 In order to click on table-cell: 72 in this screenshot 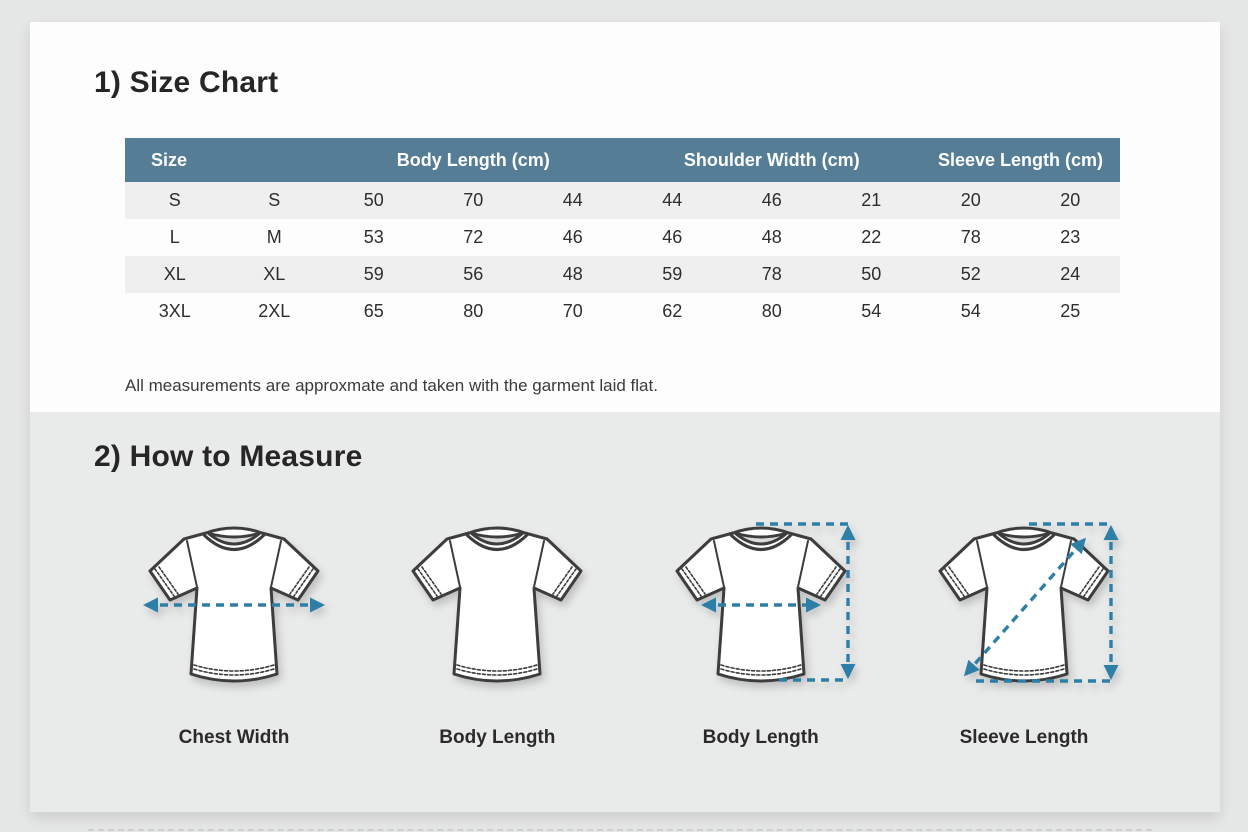, I will do `click(473, 237)`.